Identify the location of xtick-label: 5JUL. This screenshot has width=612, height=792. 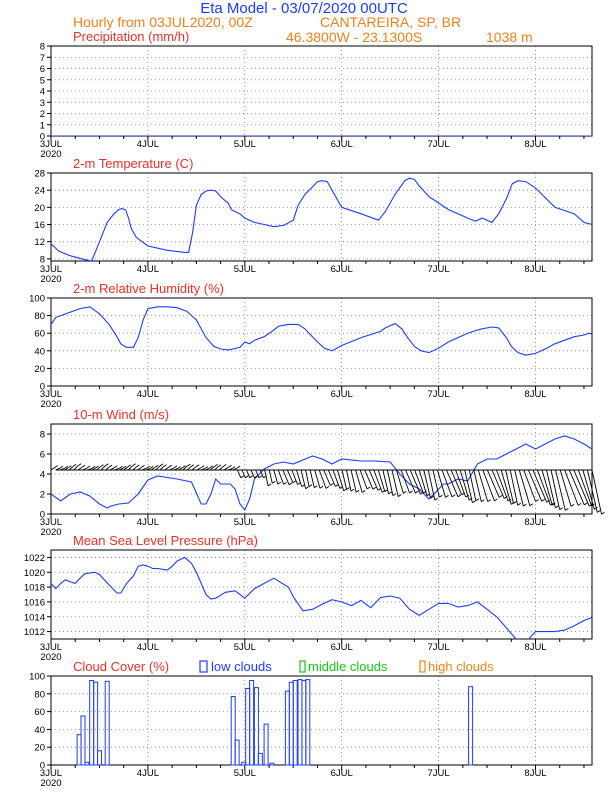
(245, 522).